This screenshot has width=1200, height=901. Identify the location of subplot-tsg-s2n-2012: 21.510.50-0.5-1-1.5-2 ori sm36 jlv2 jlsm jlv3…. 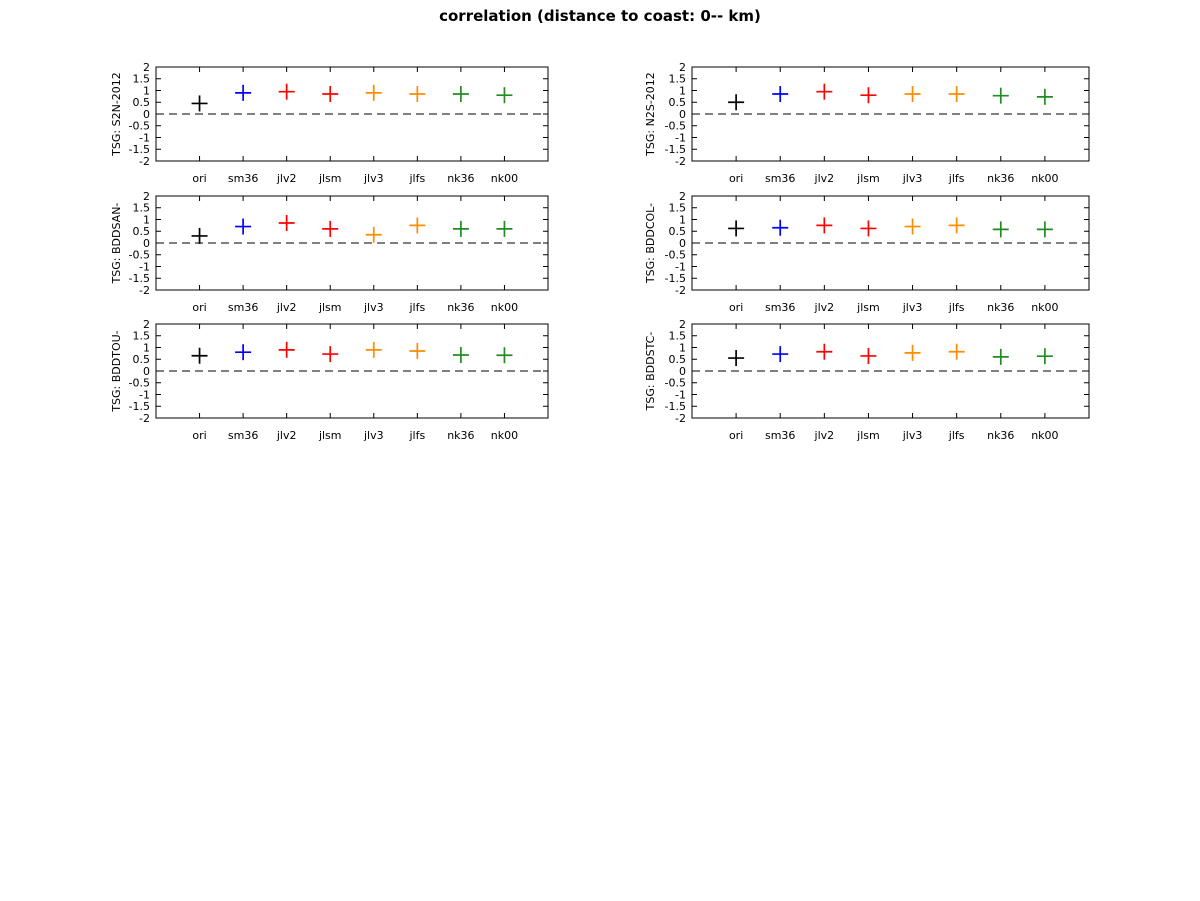
(329, 123).